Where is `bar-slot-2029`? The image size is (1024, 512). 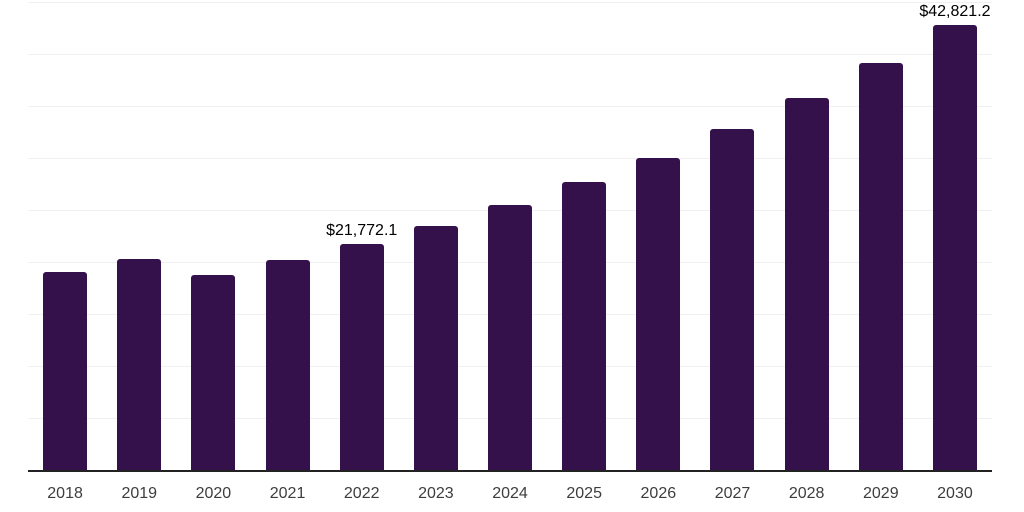 bar-slot-2029 is located at coordinates (881, 236).